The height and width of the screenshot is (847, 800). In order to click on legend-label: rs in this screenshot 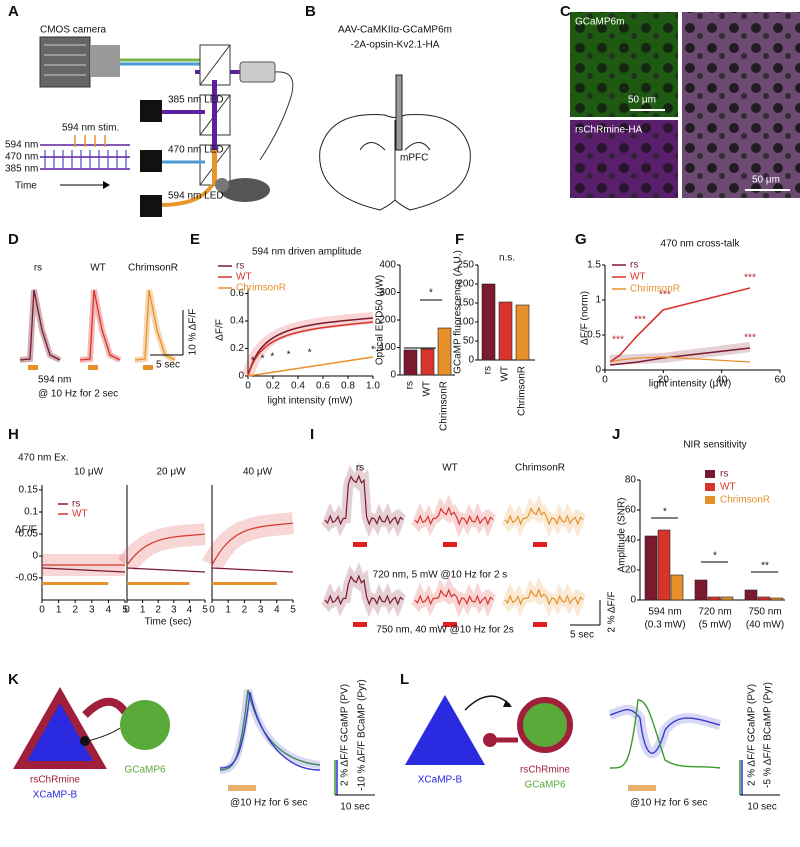, I will do `click(724, 474)`.